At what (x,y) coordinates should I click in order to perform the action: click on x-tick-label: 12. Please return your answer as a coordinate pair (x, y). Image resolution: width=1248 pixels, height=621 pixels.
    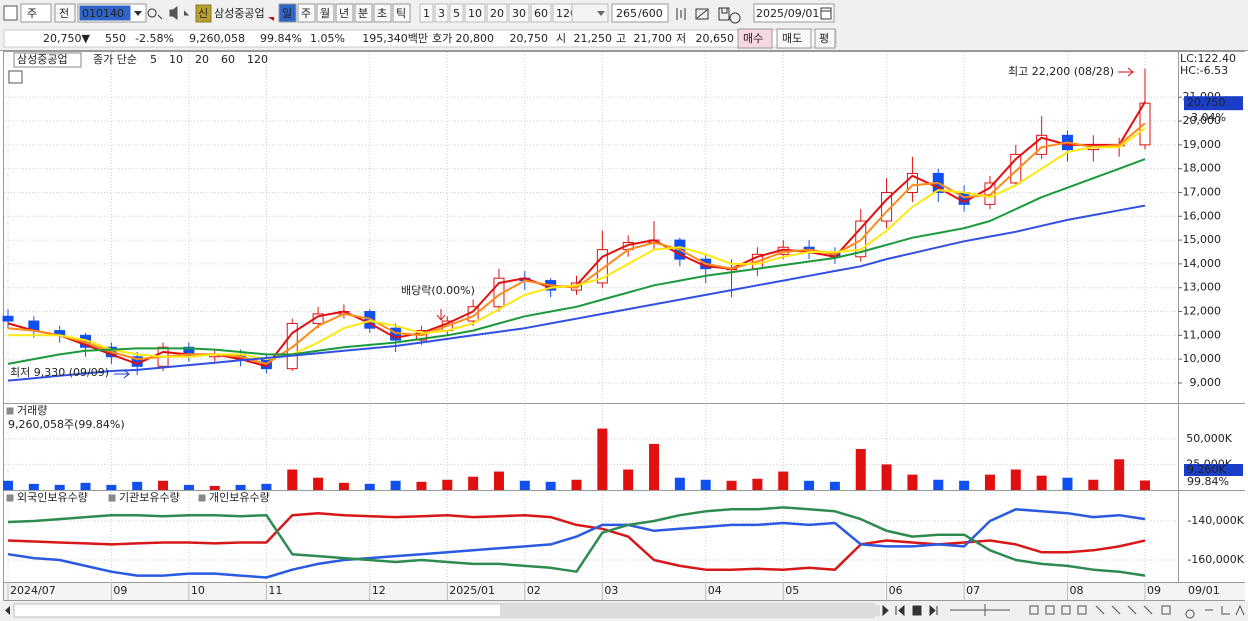
    Looking at the image, I should click on (379, 590).